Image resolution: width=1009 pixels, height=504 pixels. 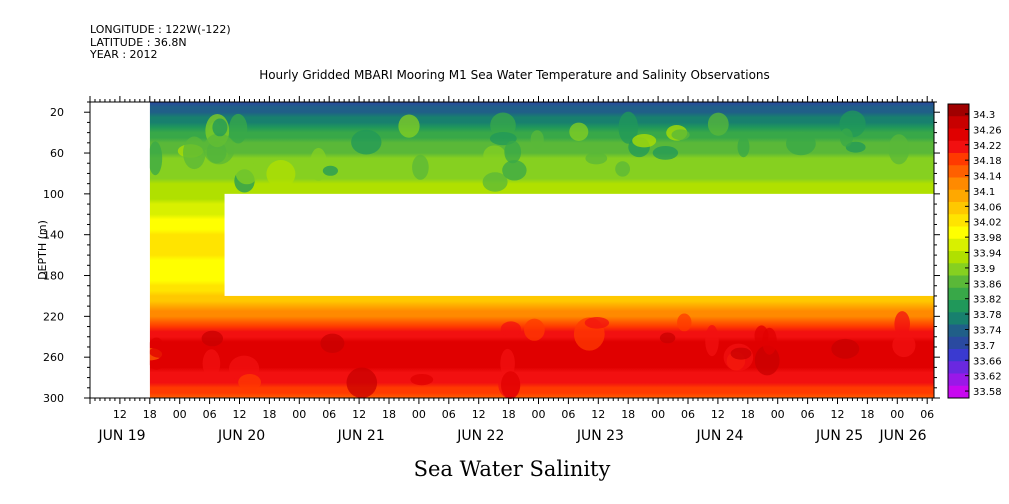 I want to click on x-date-label: JUN 23, so click(x=600, y=436).